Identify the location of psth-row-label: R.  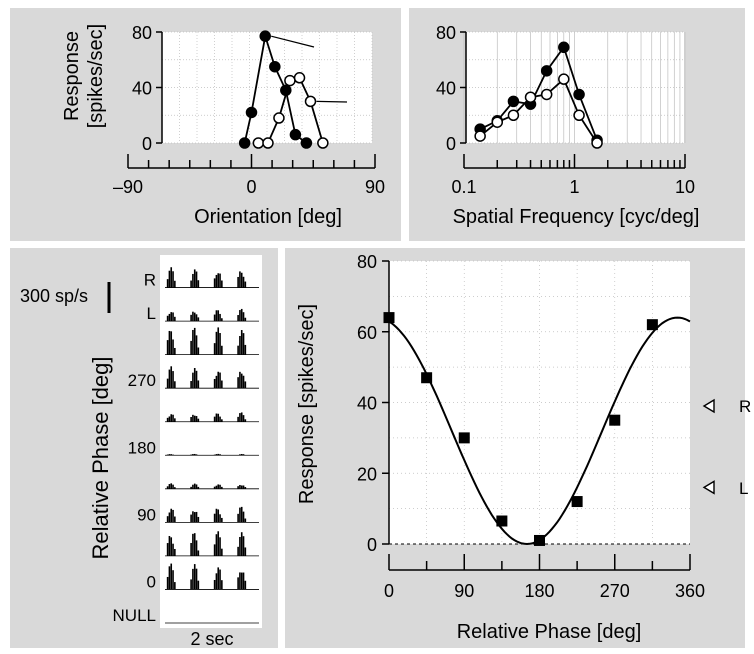
(150, 280).